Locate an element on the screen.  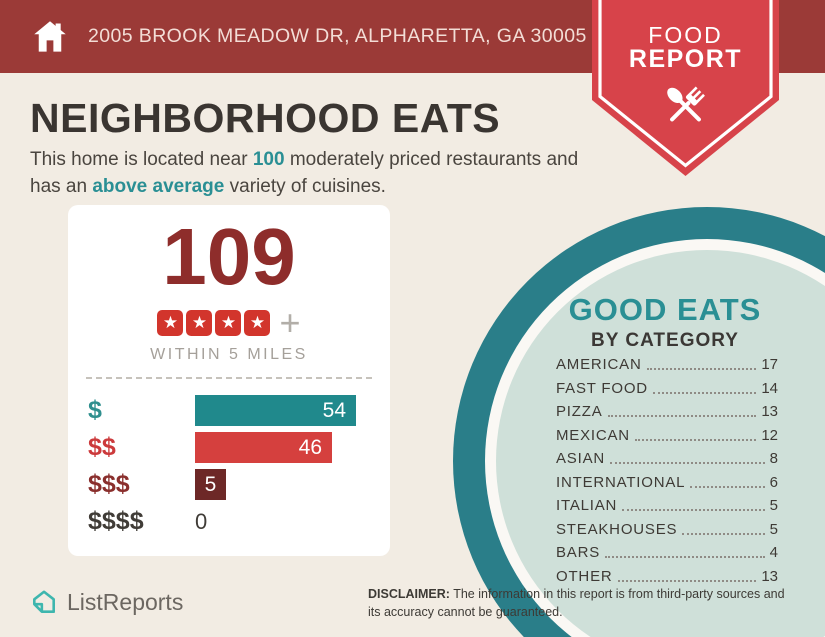
category-row-mexican: MEXICAN 12 is located at coordinates (667, 435).